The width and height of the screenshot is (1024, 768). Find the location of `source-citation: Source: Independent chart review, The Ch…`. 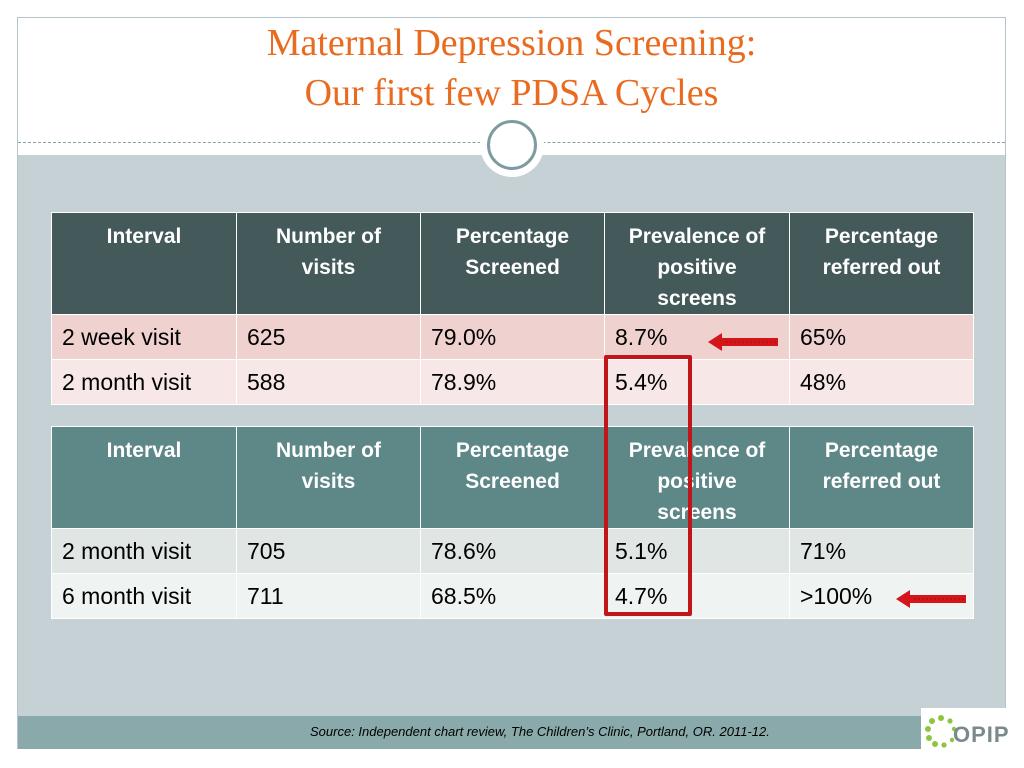

source-citation: Source: Independent chart review, The Ch… is located at coordinates (540, 731).